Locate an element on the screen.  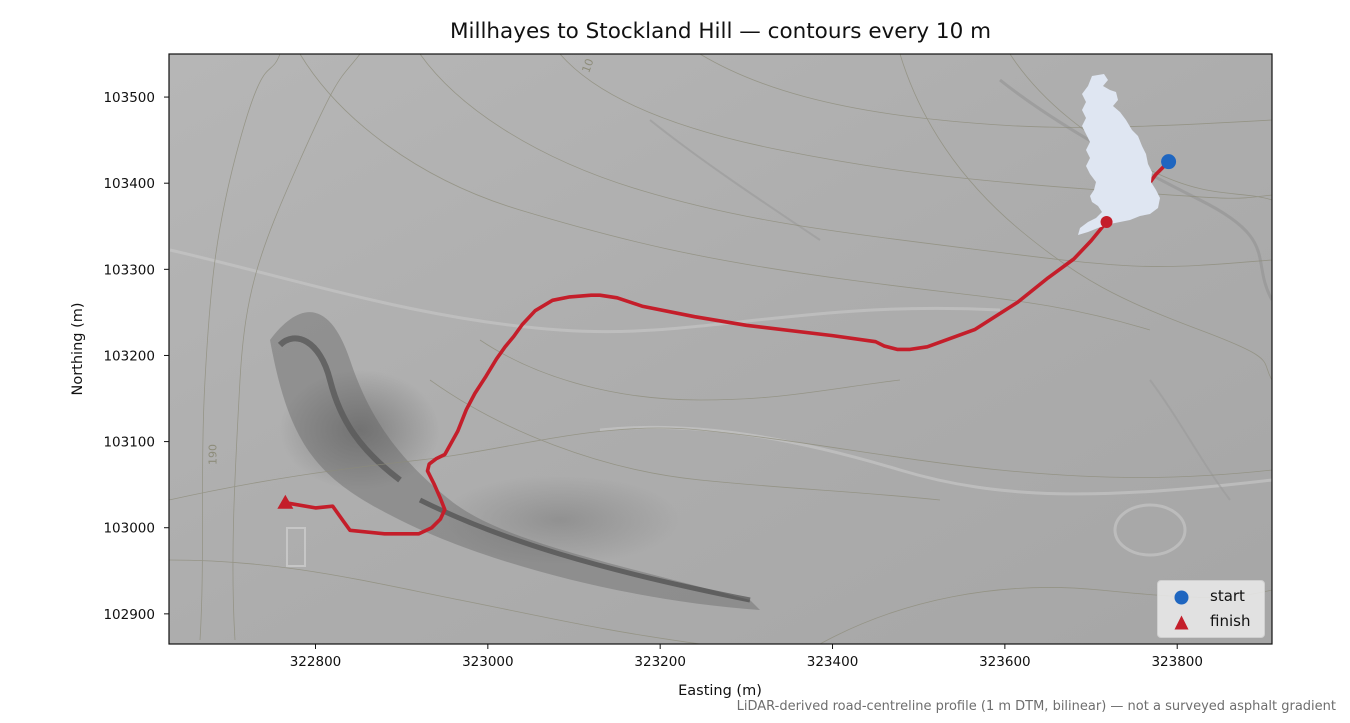
y-tick-label: 103500 is located at coordinates (129, 98).